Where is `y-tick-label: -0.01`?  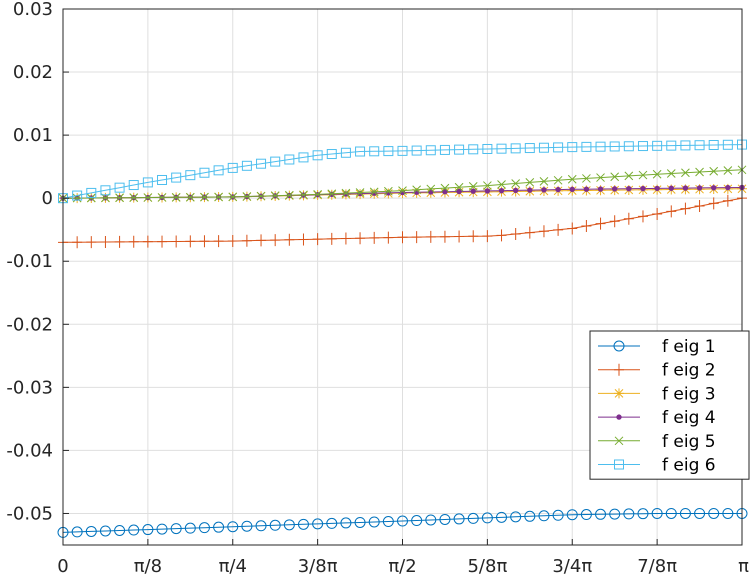
y-tick-label: -0.01 is located at coordinates (29, 261).